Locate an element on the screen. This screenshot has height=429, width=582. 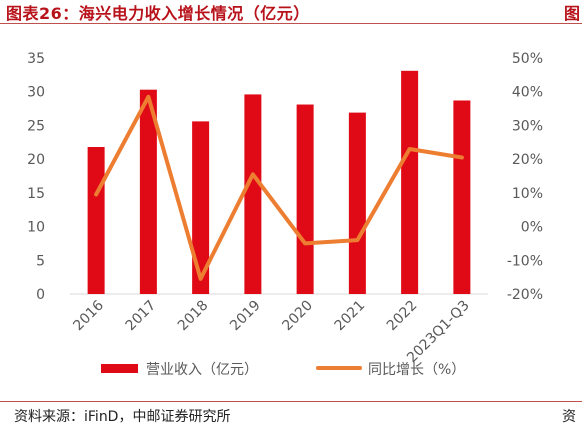
next-source-fragment: 资 is located at coordinates (569, 417).